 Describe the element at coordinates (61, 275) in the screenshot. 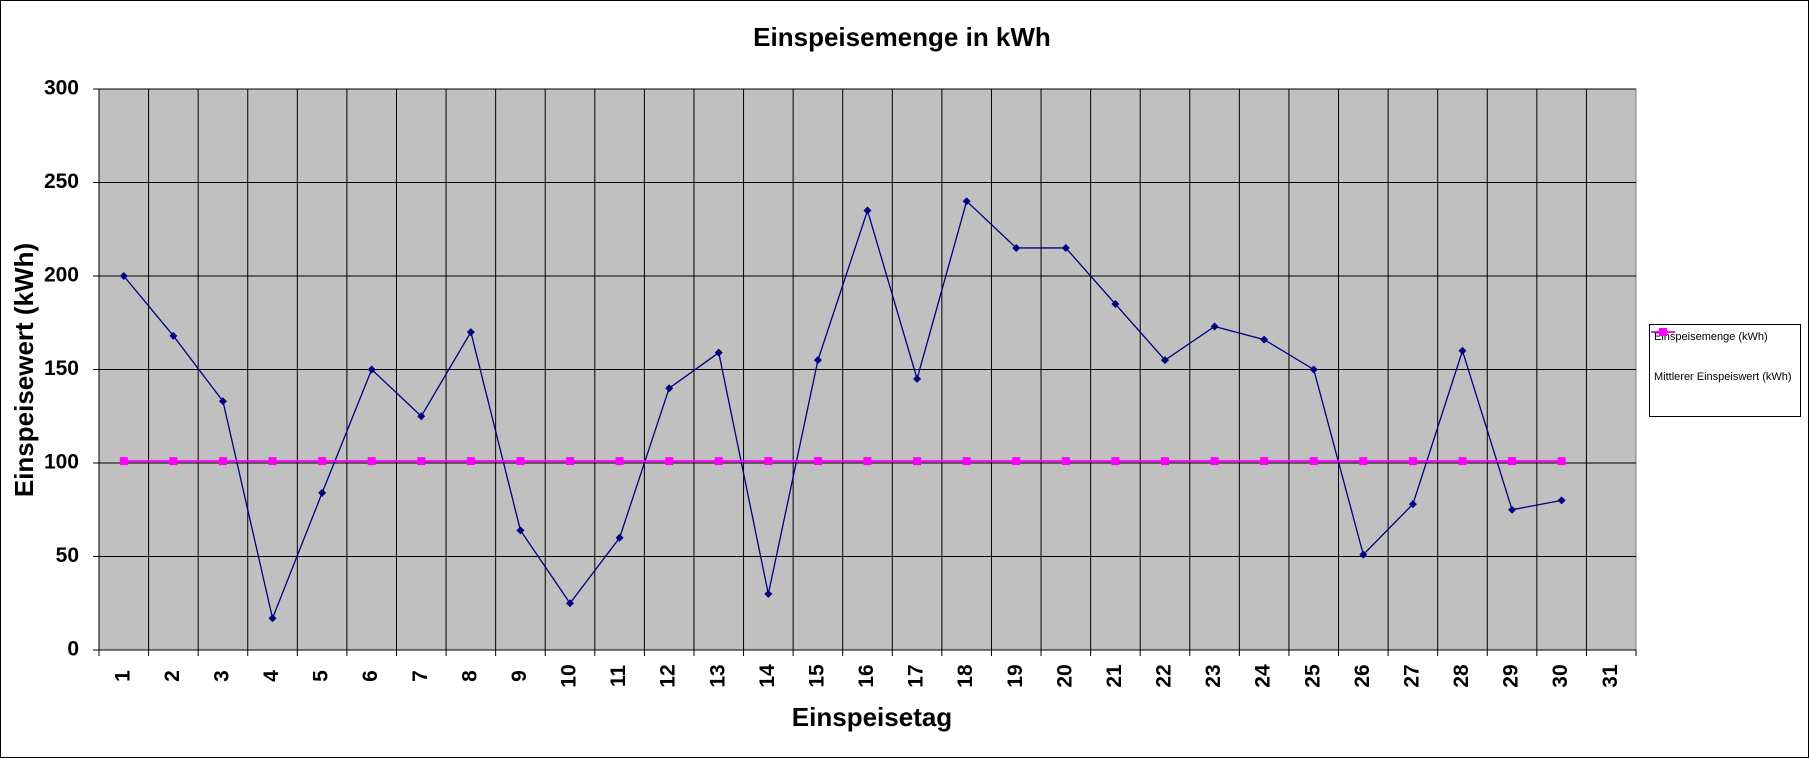

I see `y-tick-label: 200` at that location.